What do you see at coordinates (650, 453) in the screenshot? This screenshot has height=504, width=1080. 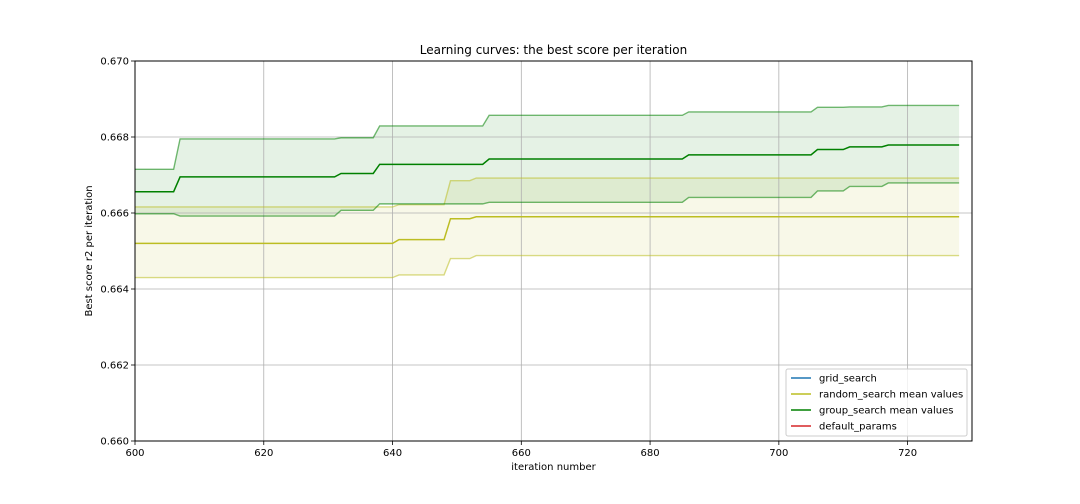 I see `x-tick-label: 680` at bounding box center [650, 453].